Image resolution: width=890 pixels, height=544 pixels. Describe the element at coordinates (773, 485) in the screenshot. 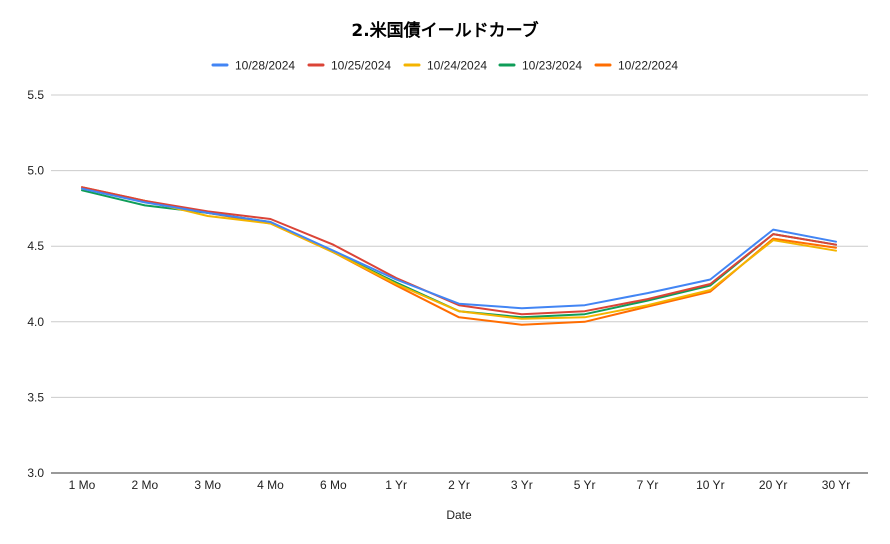

I see `x-tick-label: 20 Yr` at that location.